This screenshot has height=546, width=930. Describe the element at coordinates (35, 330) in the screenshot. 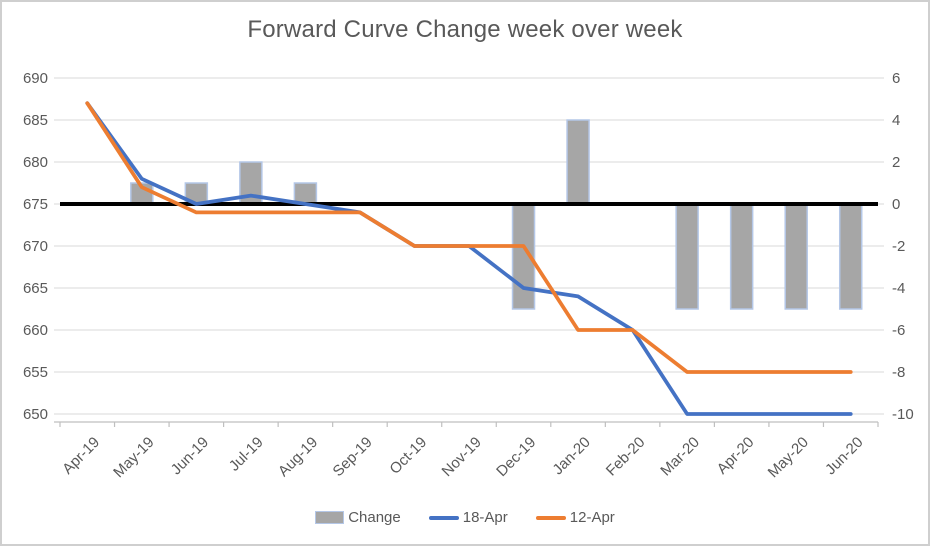

I see `left-axis-tick-label: 660` at that location.